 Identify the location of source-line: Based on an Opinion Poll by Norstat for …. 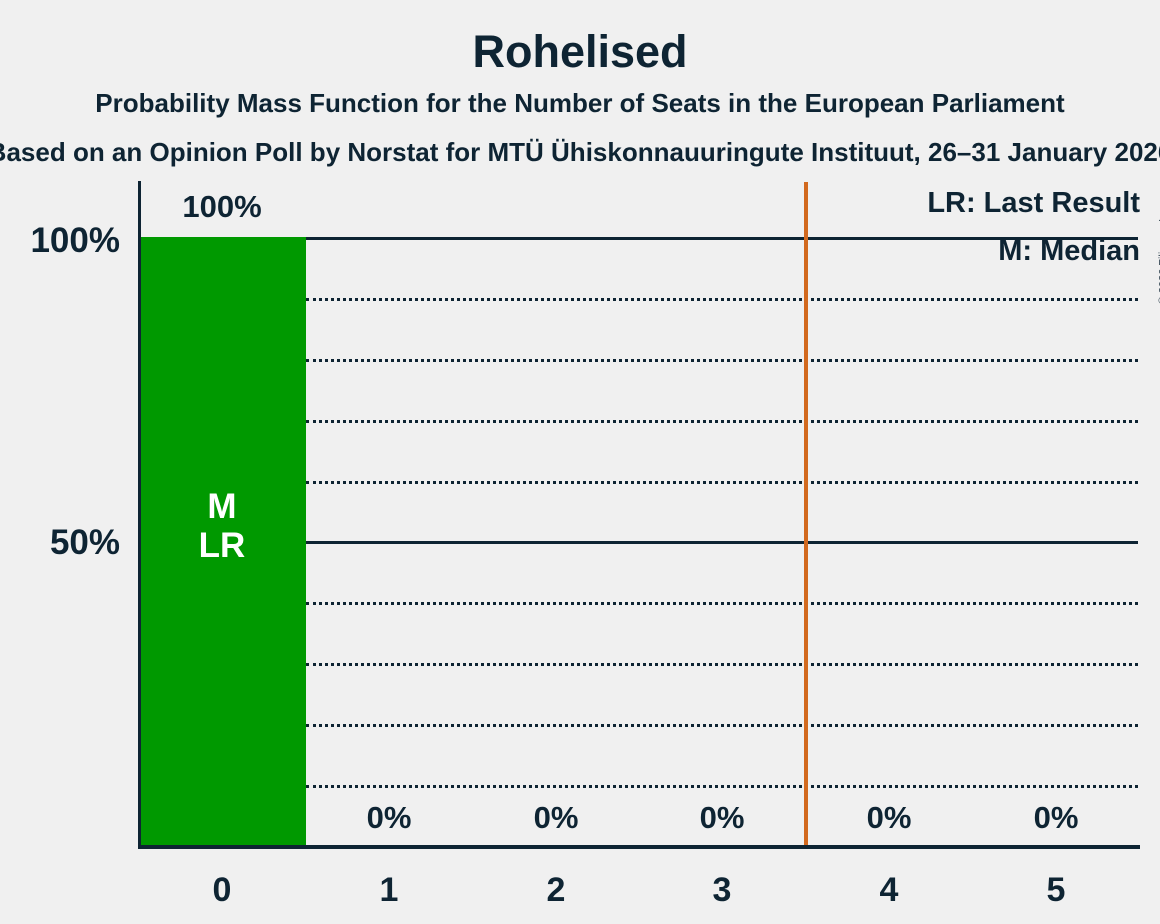
(580, 152).